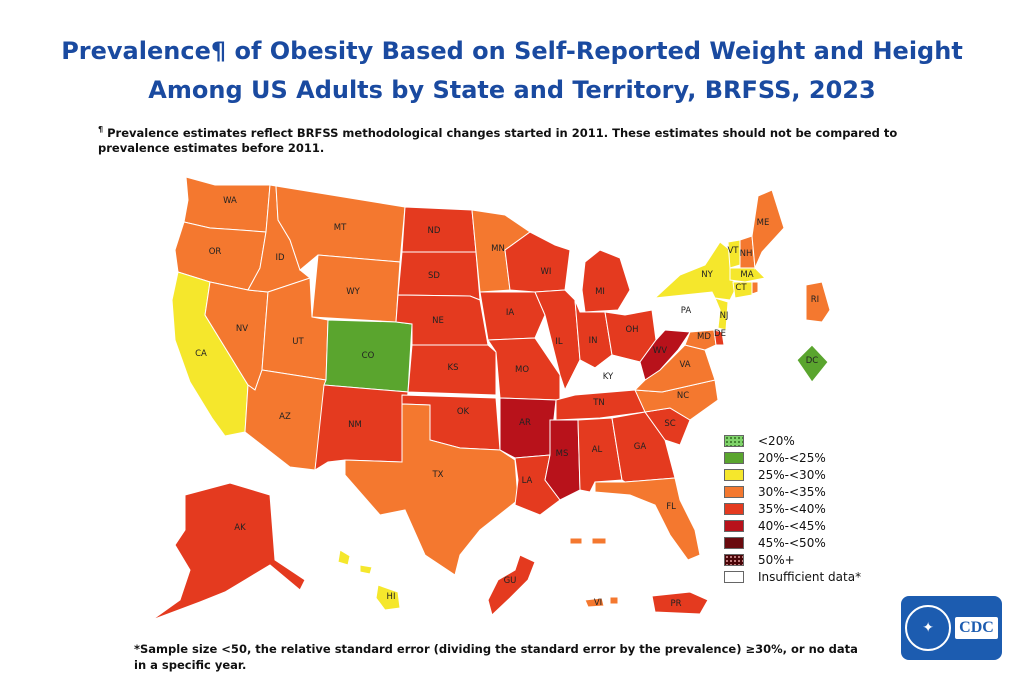  Describe the element at coordinates (559, 342) in the screenshot. I see `label-il: IL` at that location.